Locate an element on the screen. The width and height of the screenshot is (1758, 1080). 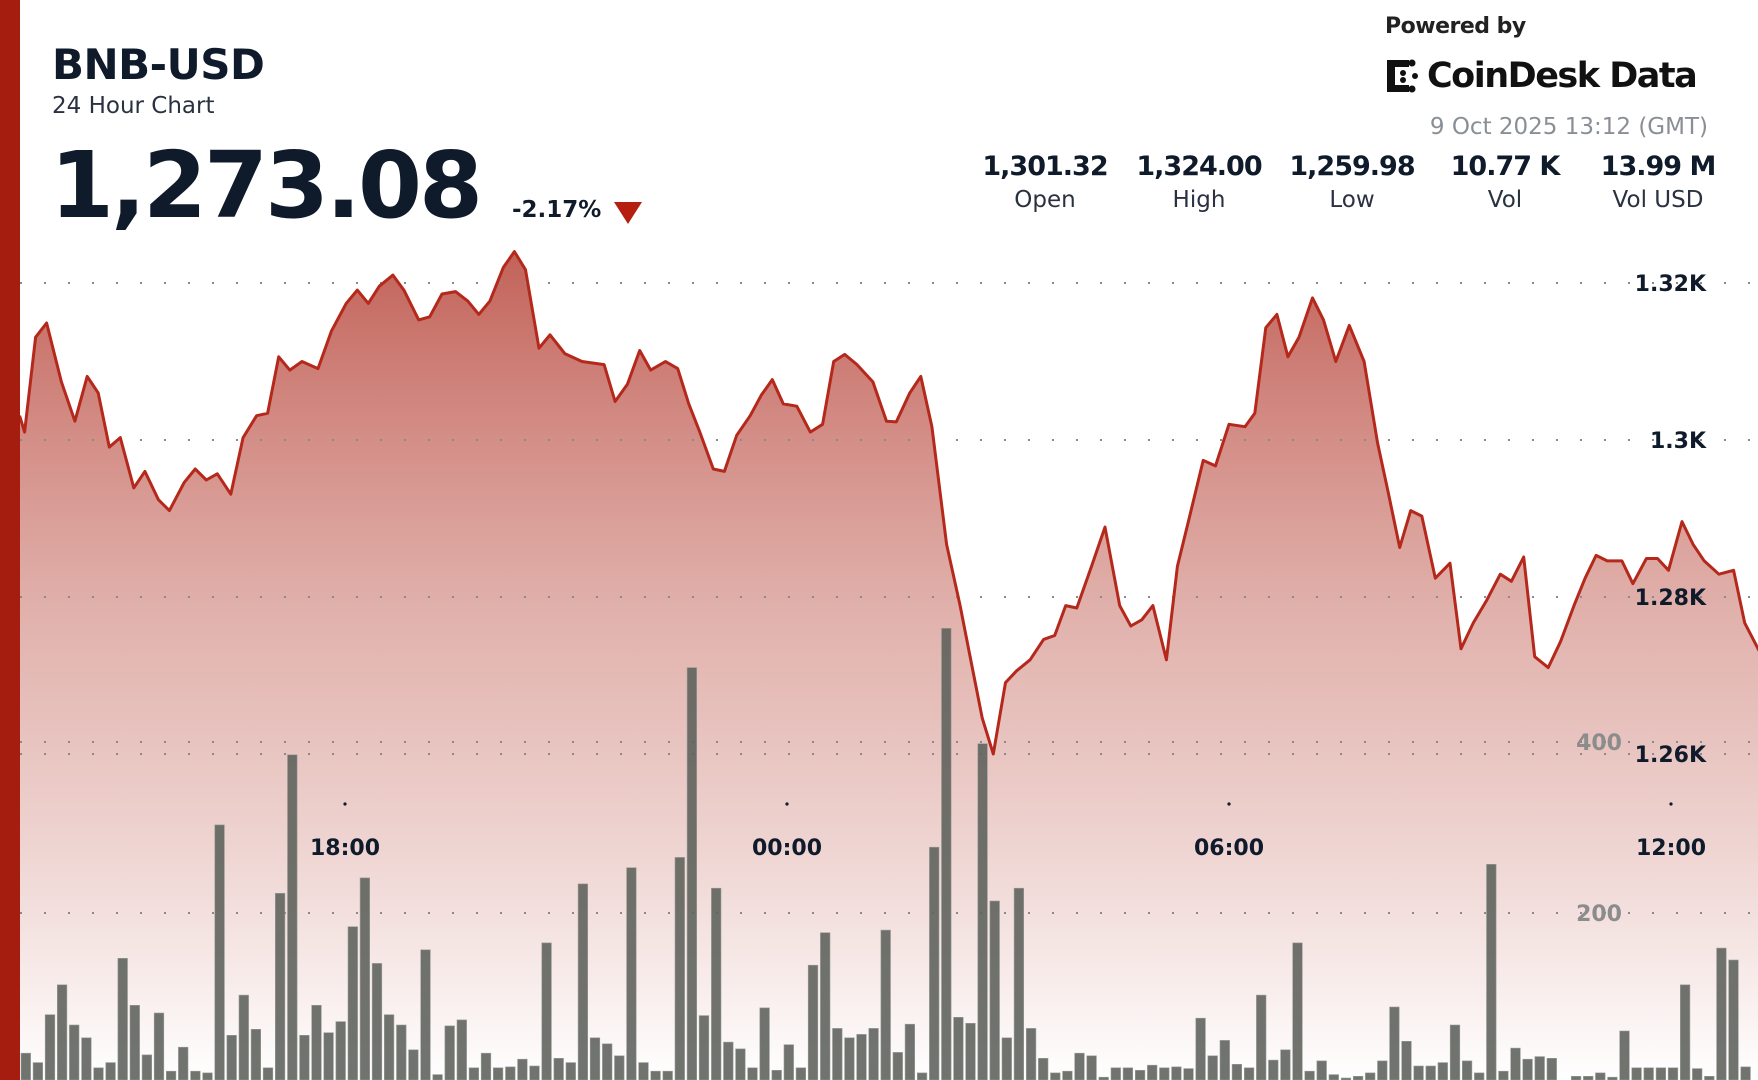
stat-high: 1,324.00 High is located at coordinates (1199, 182).